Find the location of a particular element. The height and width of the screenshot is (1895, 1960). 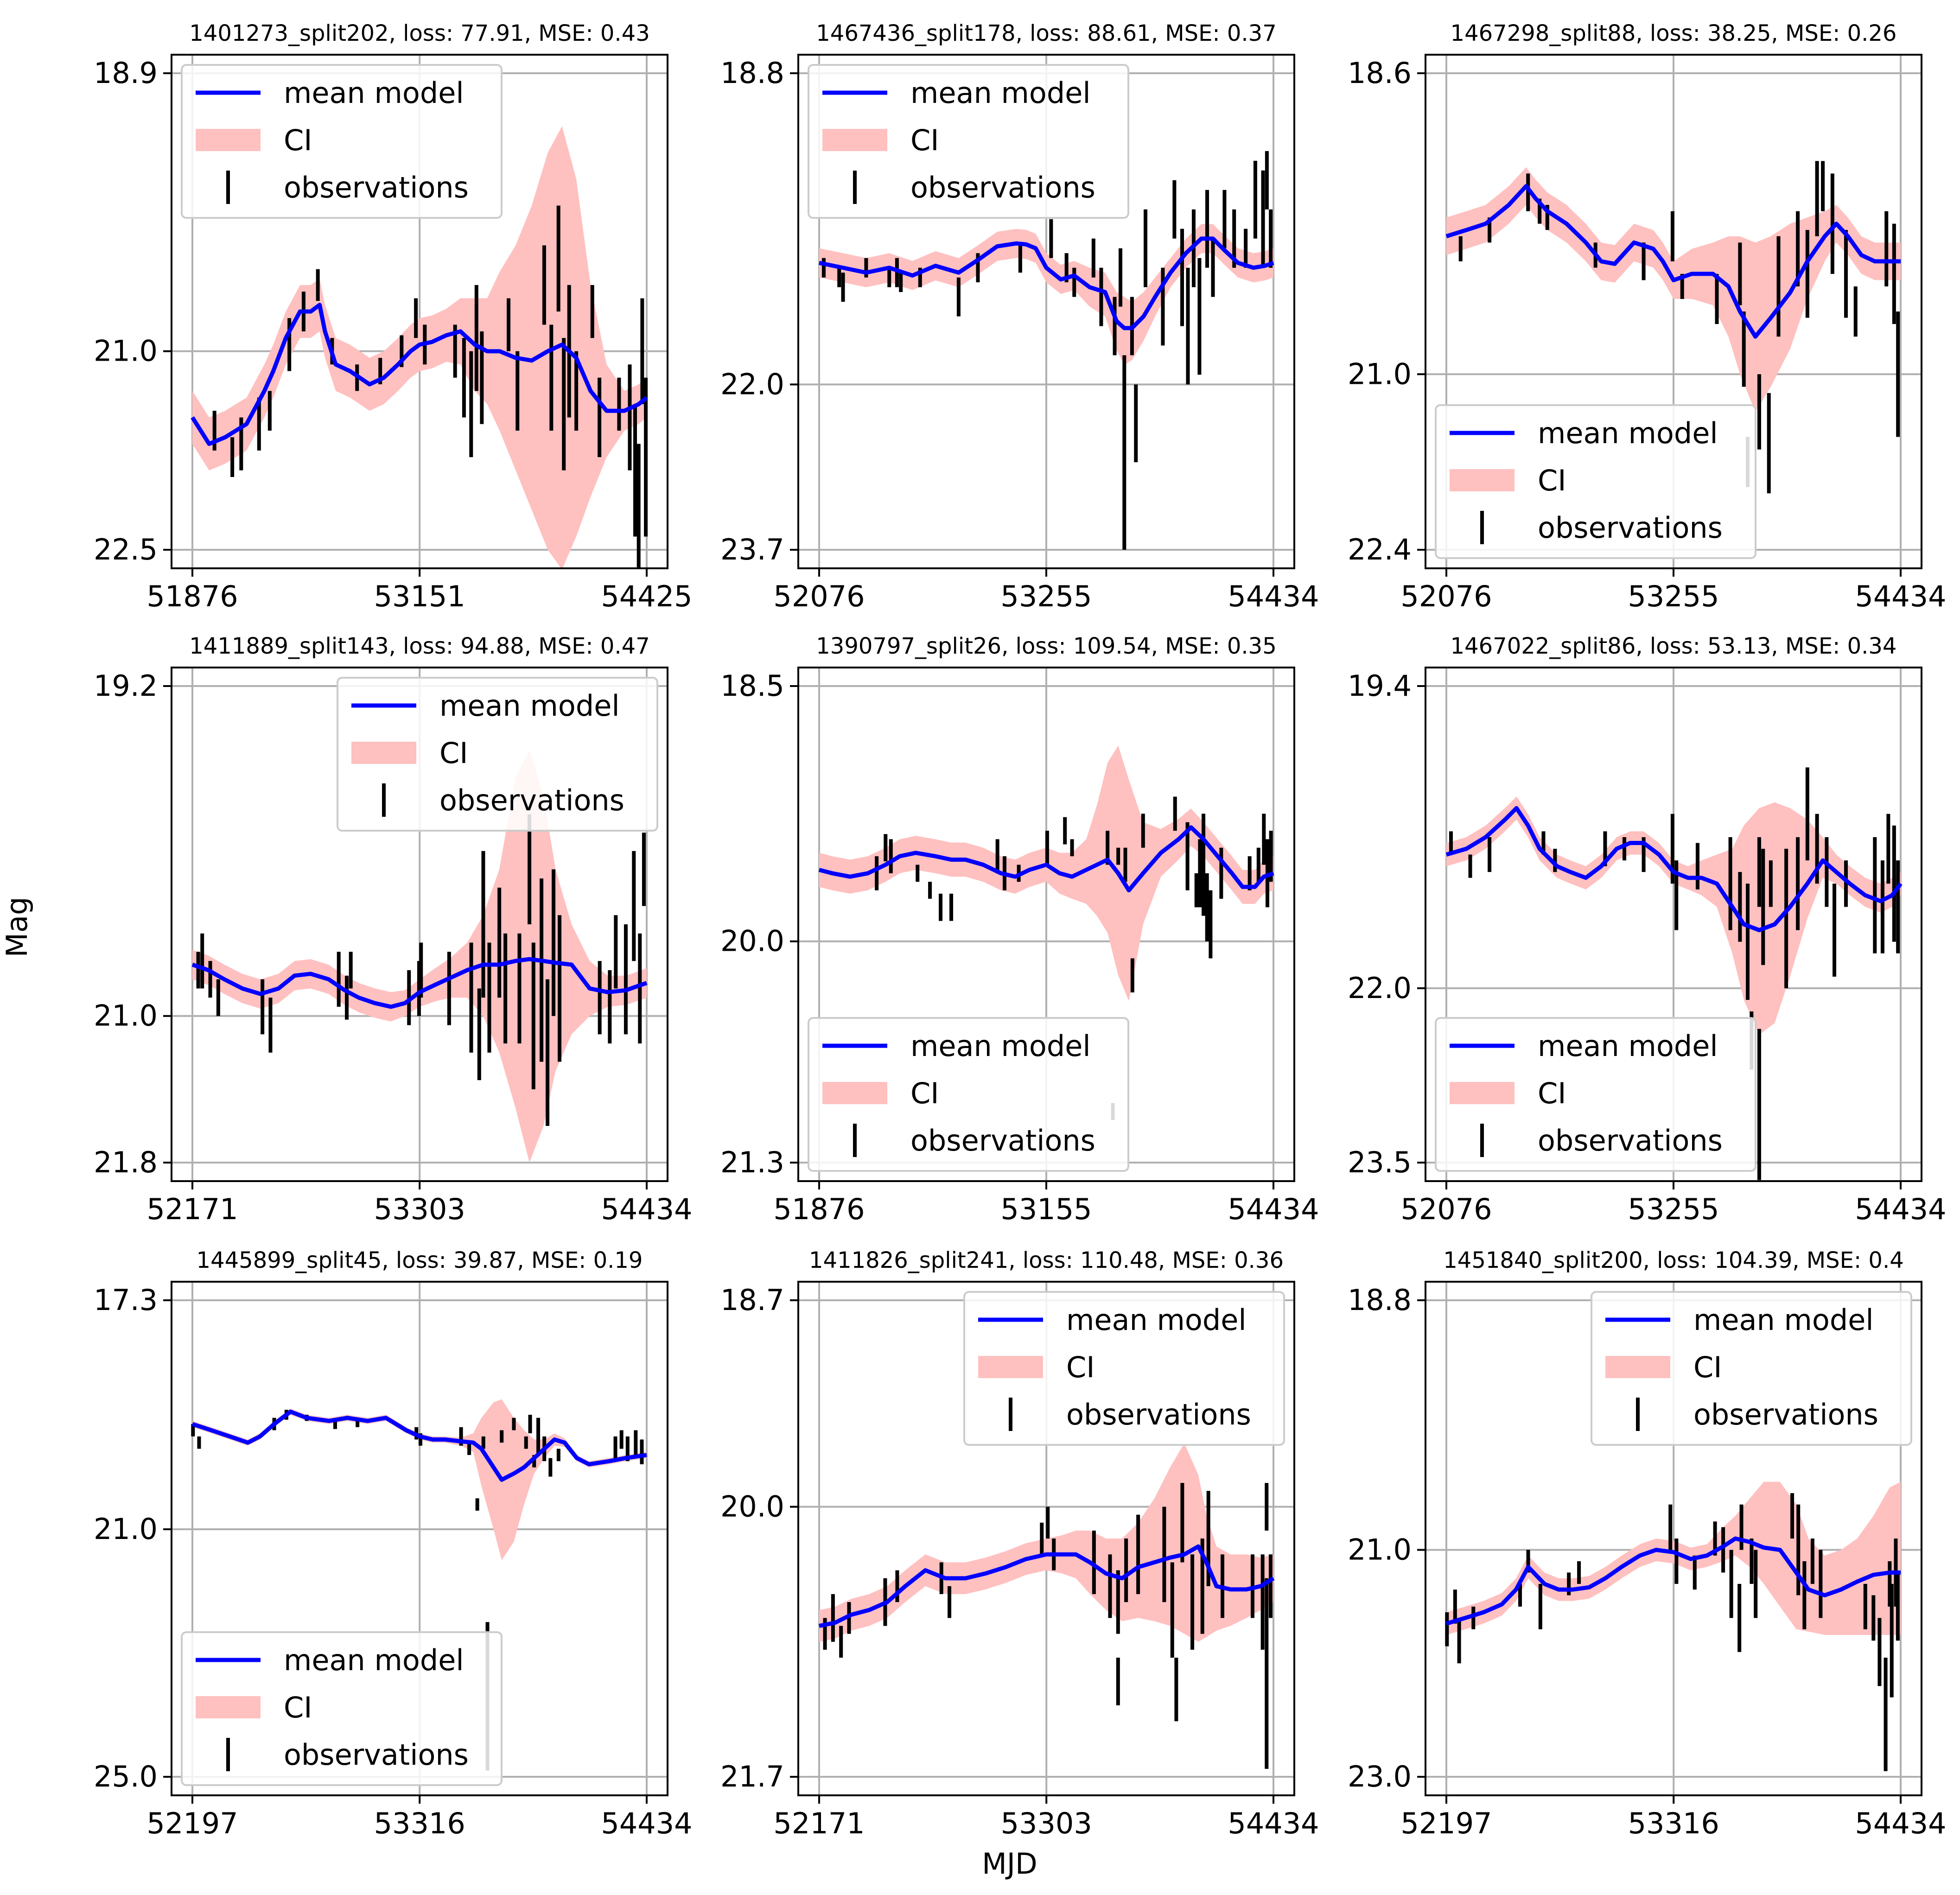

figure-ylabel: Mag is located at coordinates (17, 927).